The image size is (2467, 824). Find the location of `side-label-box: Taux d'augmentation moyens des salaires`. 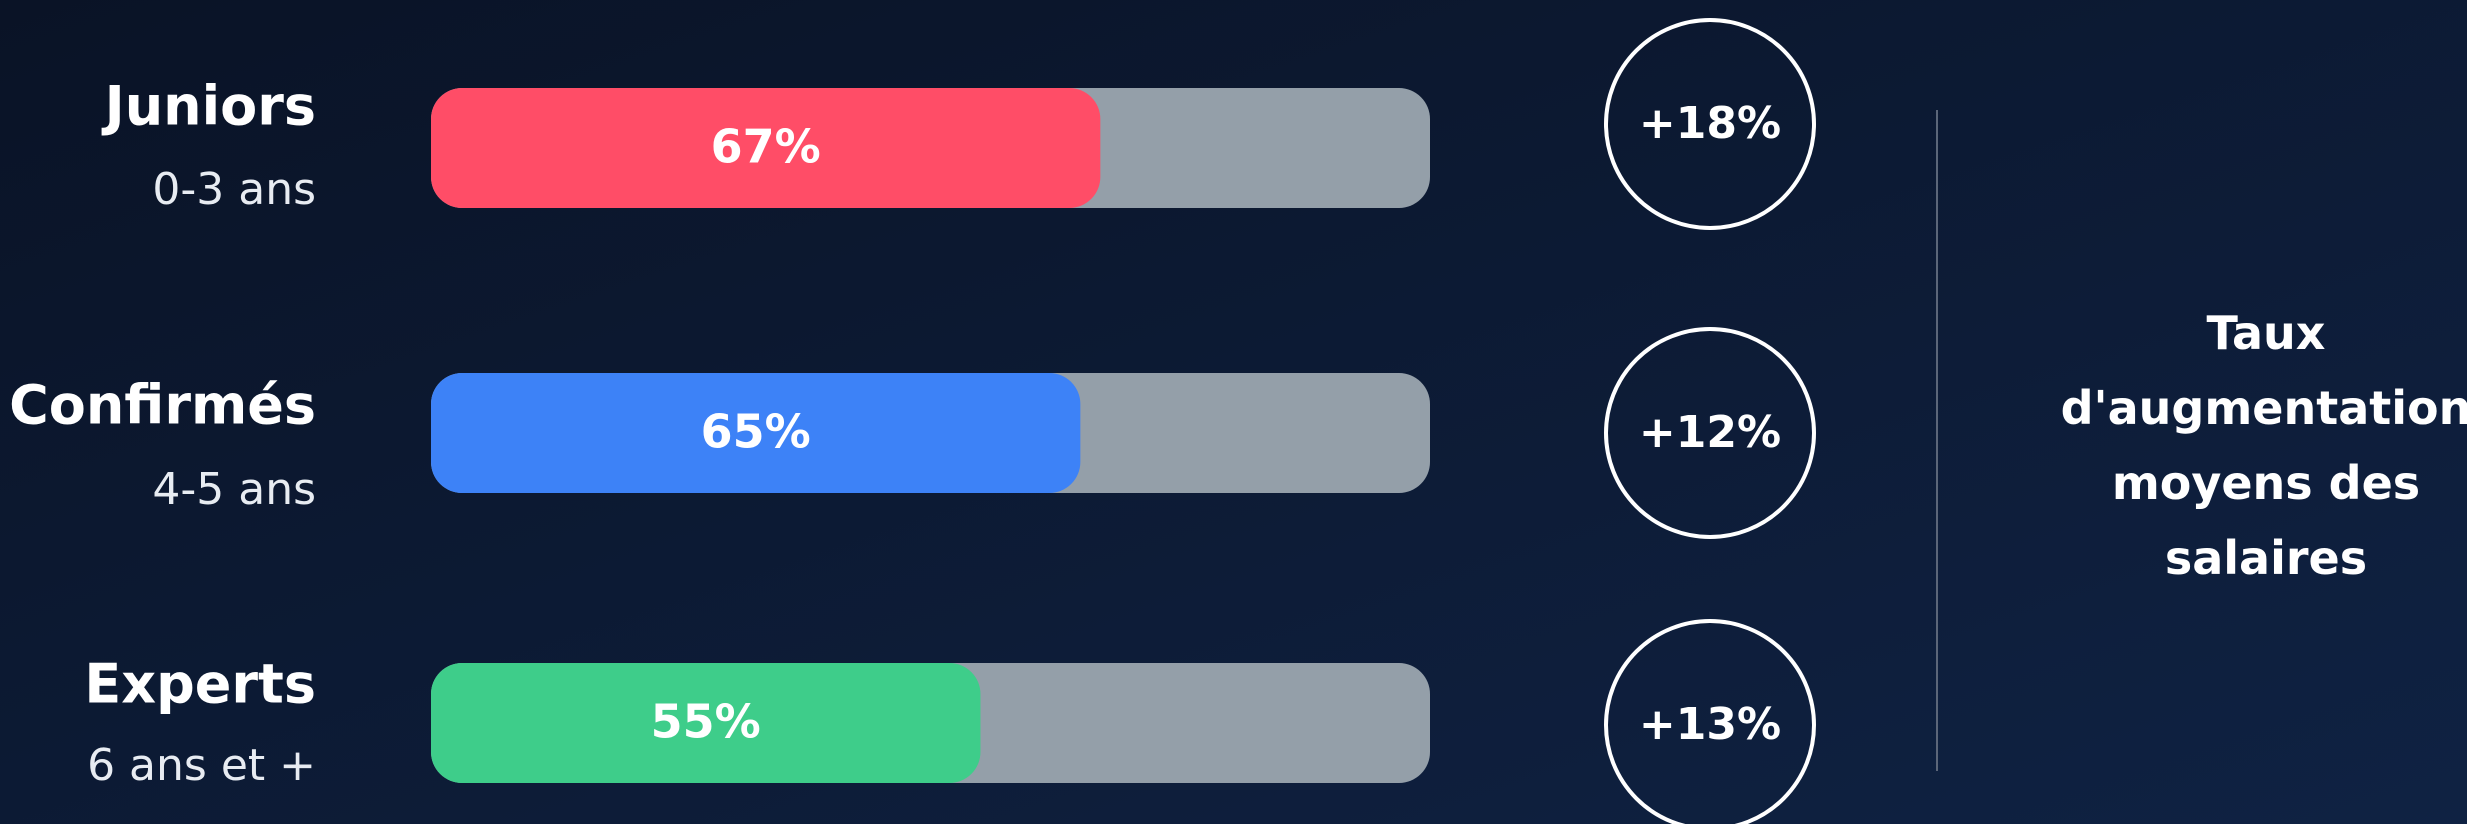

side-label-box: Taux d'augmentation moyens des salaires is located at coordinates (2263, 445).